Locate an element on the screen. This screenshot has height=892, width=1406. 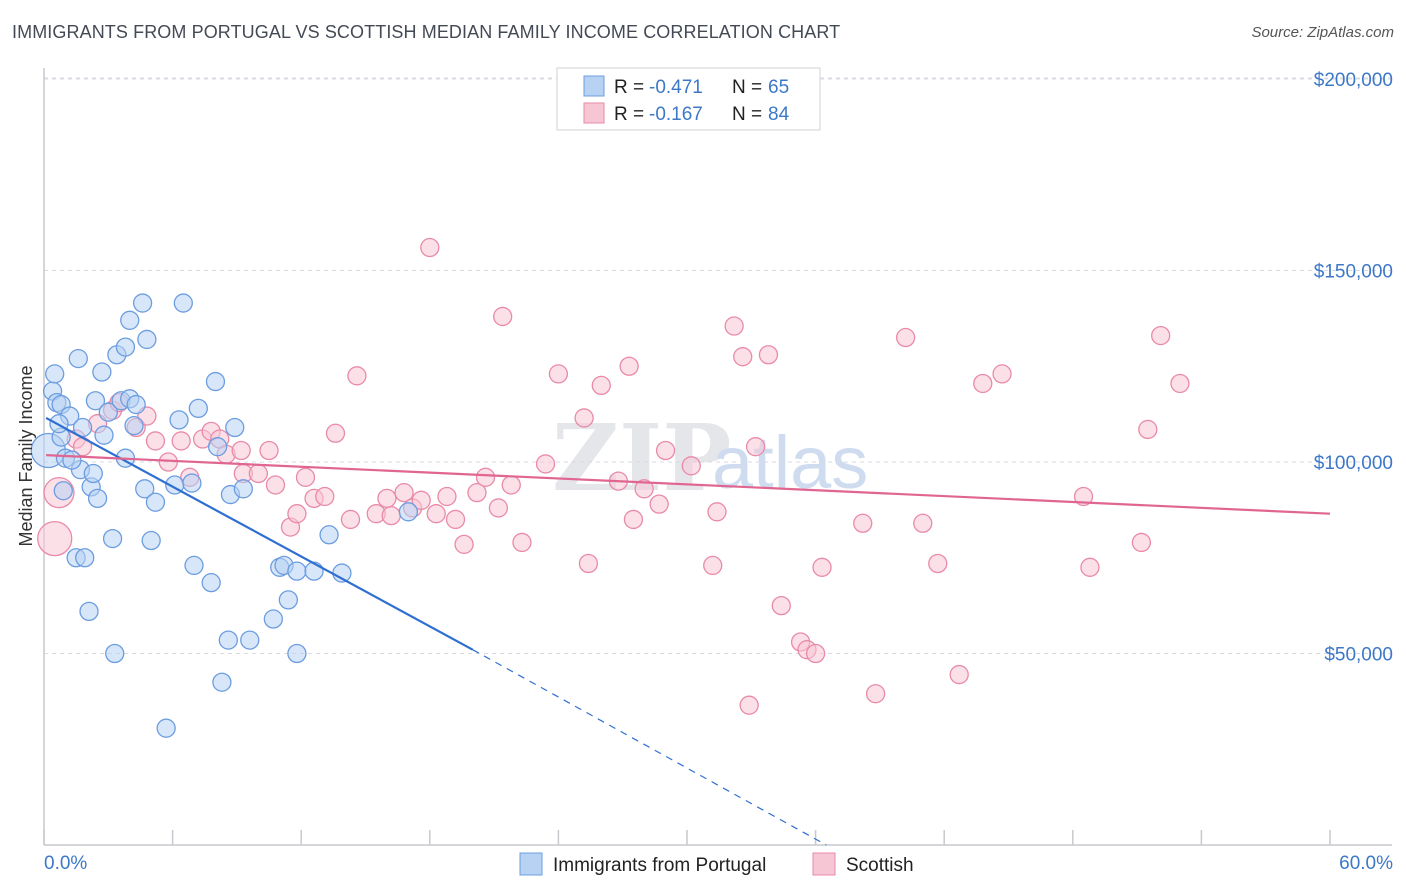
scottish-trend-line is located at coordinates (688, 484).